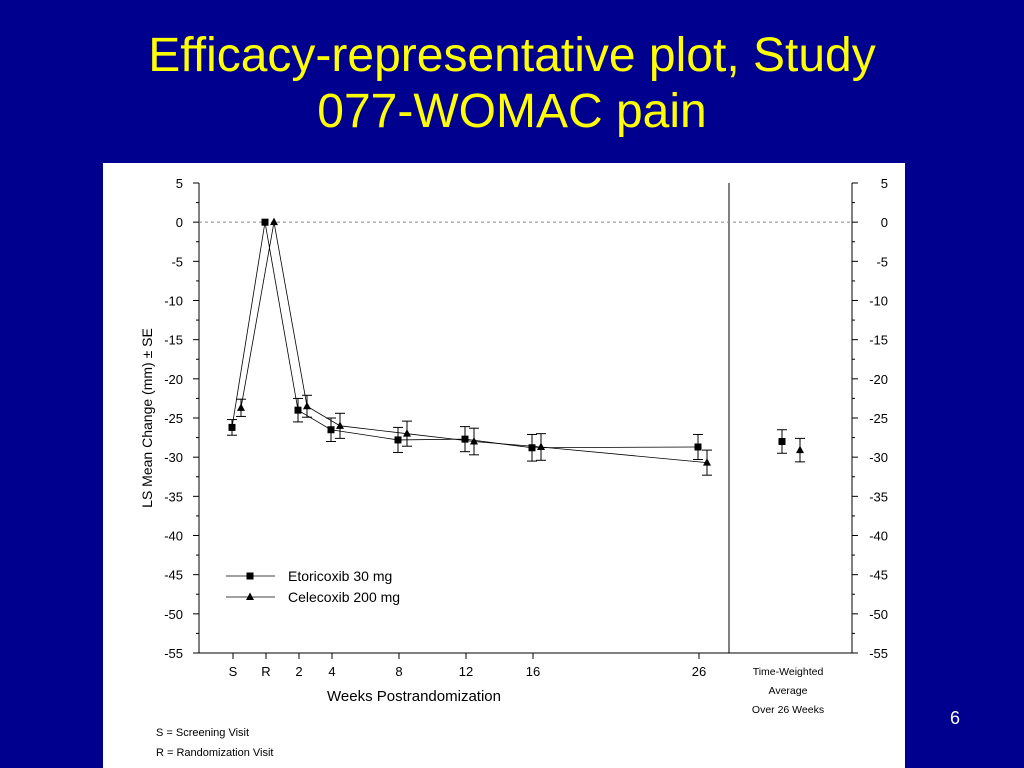  What do you see at coordinates (800, 449) in the screenshot?
I see `celecoxib-twa-point` at bounding box center [800, 449].